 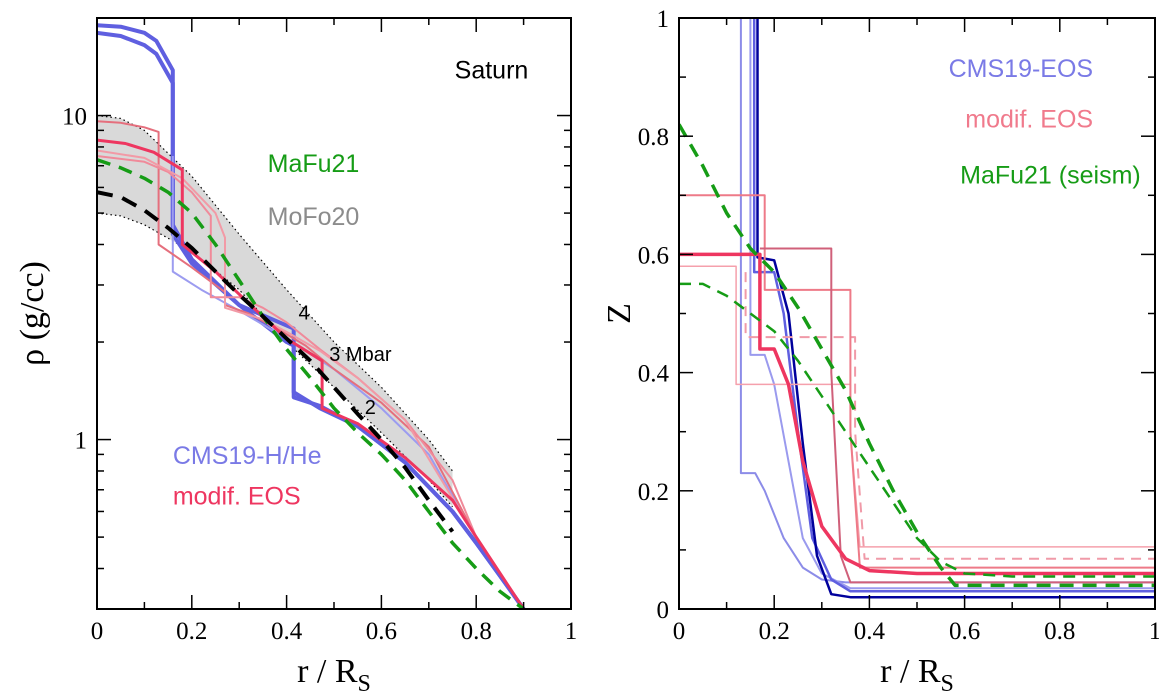 What do you see at coordinates (1050, 175) in the screenshot?
I see `annotation-label: MaFu21 (seism)` at bounding box center [1050, 175].